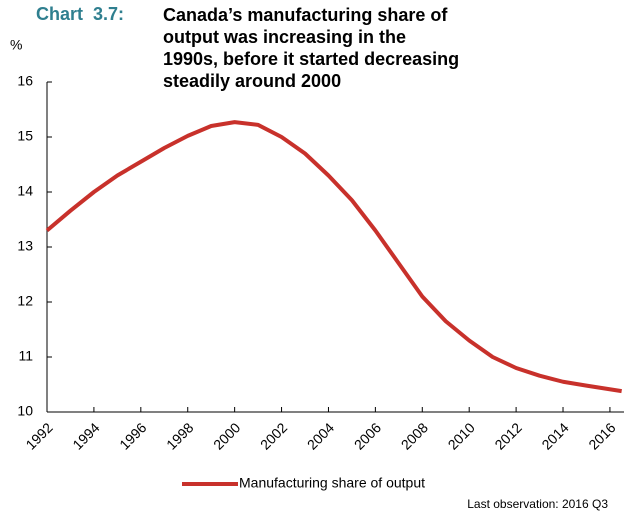  I want to click on x-tick-label: 1992, so click(38, 435).